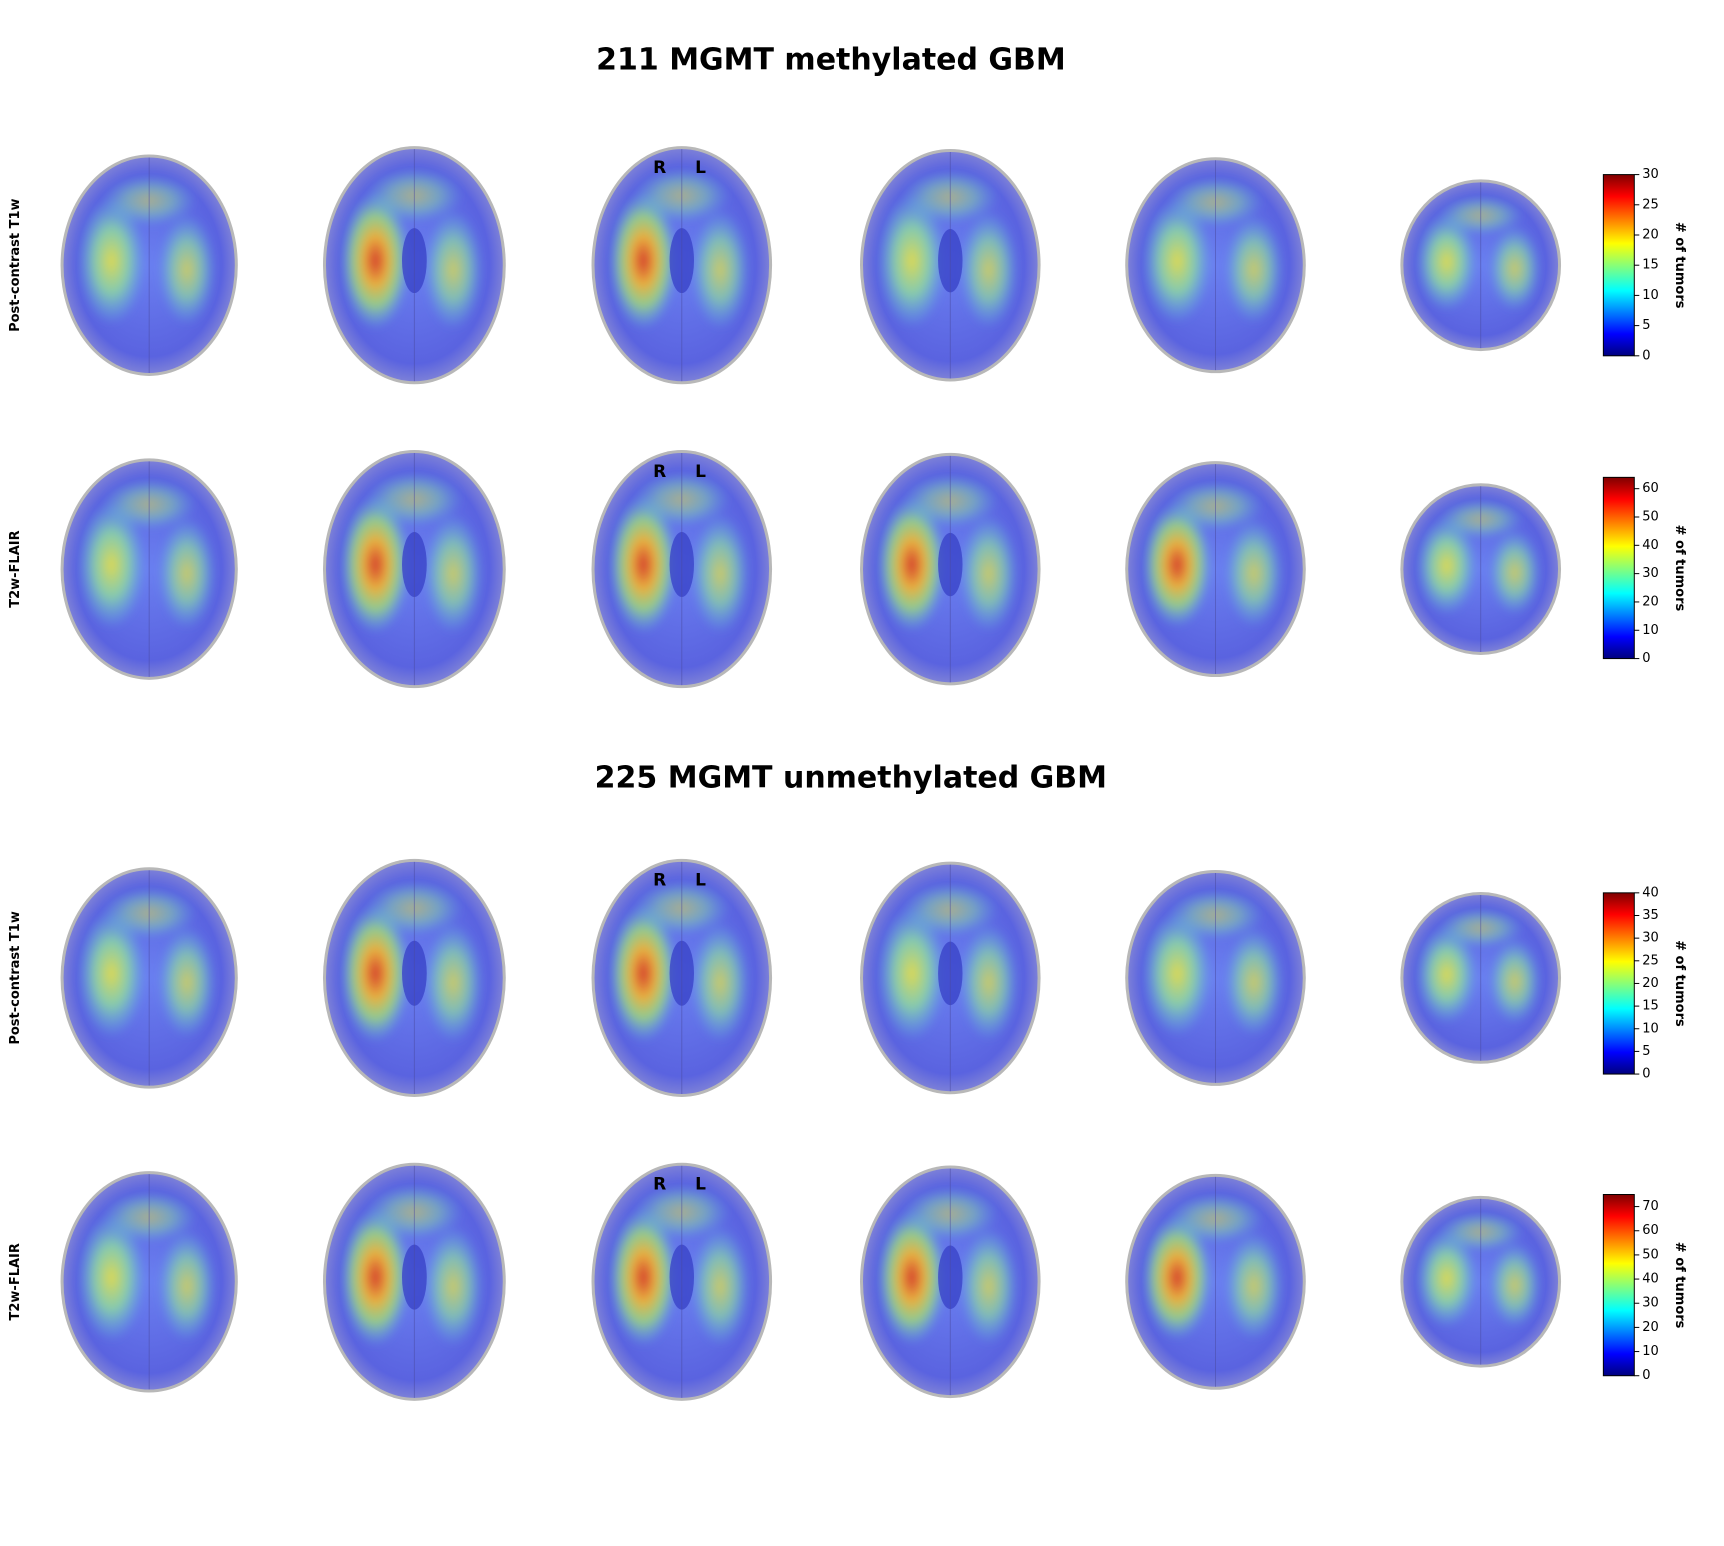  I want to click on row-label: T2w-FLAIR, so click(15, 568).